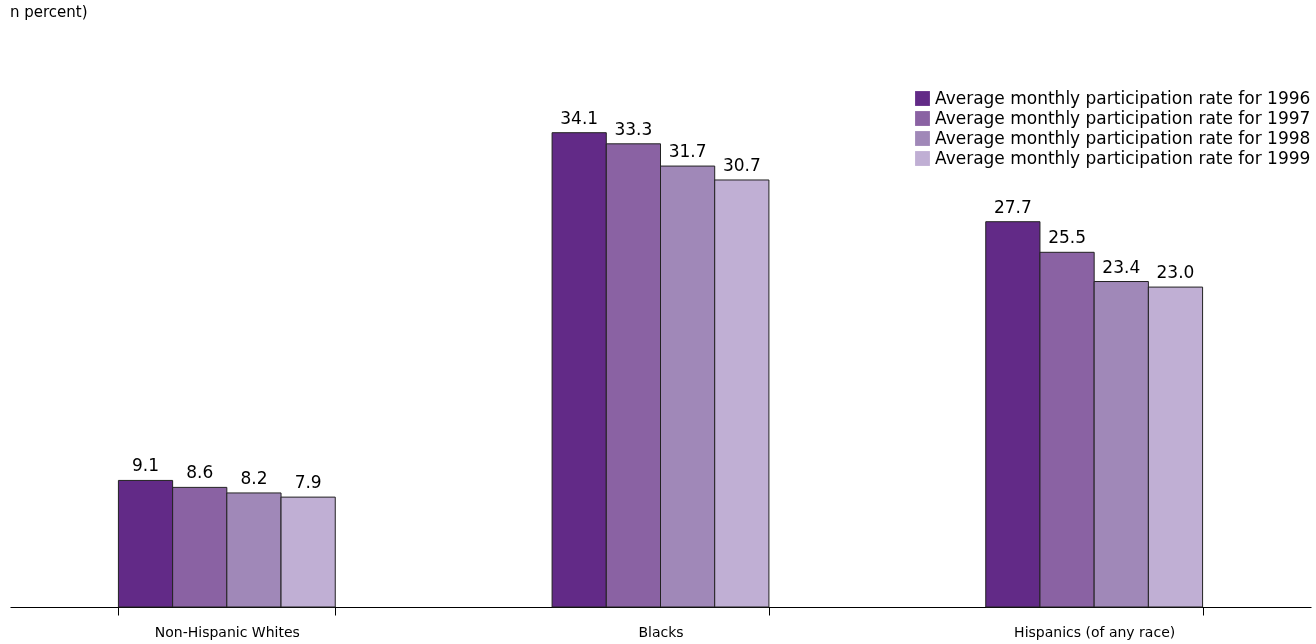 This screenshot has height=644, width=1316. Describe the element at coordinates (1012, 206) in the screenshot. I see `data-label: 27.7` at that location.